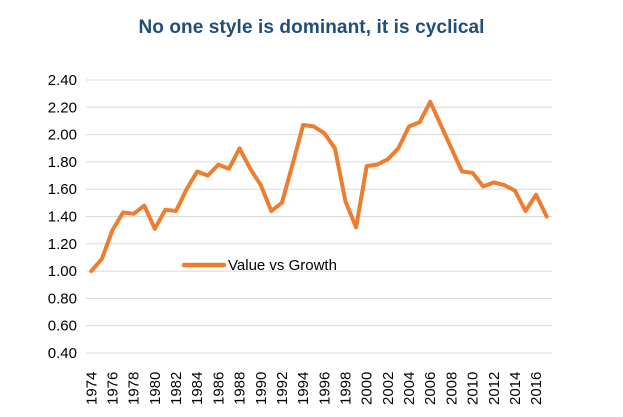 This screenshot has width=623, height=417. Describe the element at coordinates (282, 388) in the screenshot. I see `x-tick-label: 1992` at that location.